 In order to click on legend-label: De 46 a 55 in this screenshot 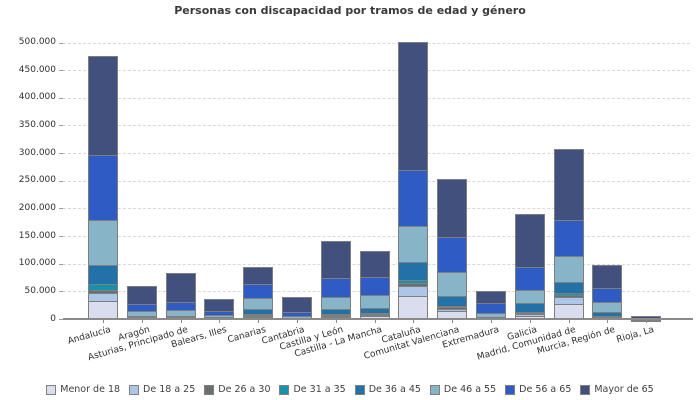, I will do `click(470, 389)`.